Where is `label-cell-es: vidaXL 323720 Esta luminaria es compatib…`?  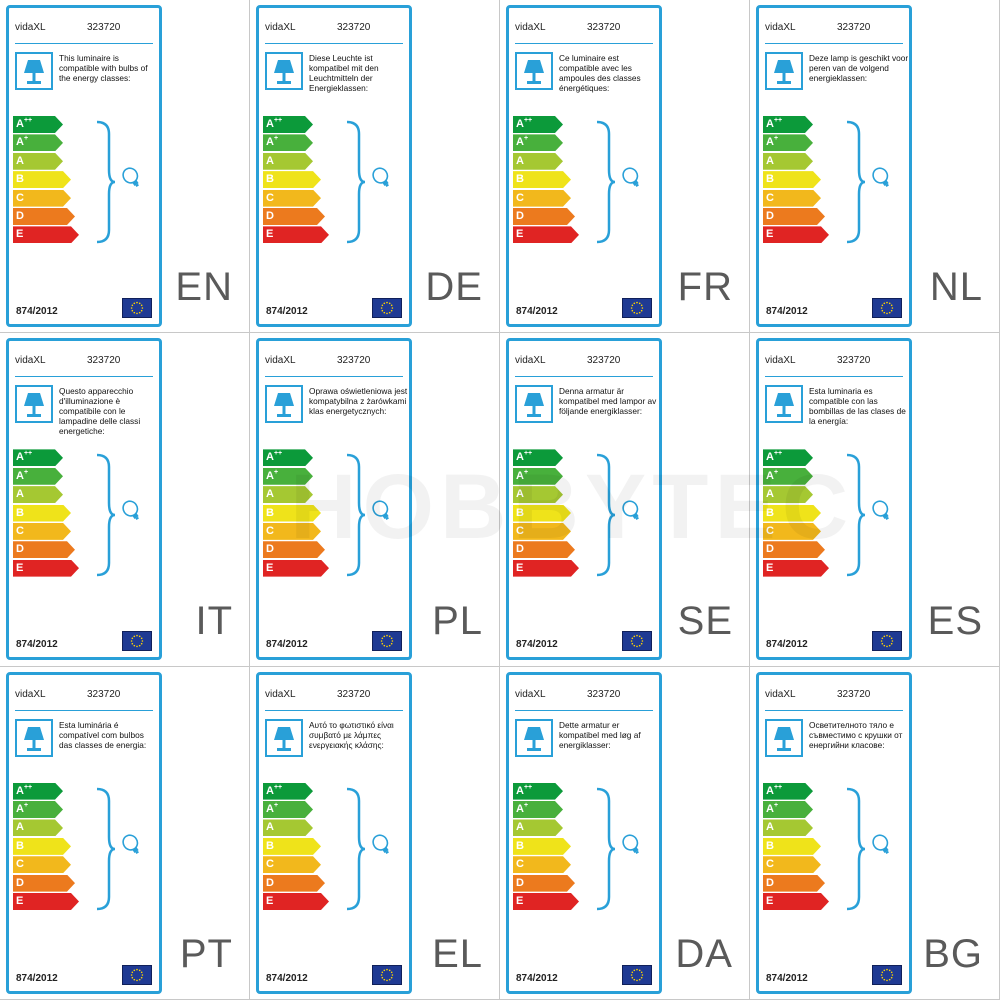
label-cell-es: vidaXL 323720 Esta luminaria es compatib… is located at coordinates (875, 500).